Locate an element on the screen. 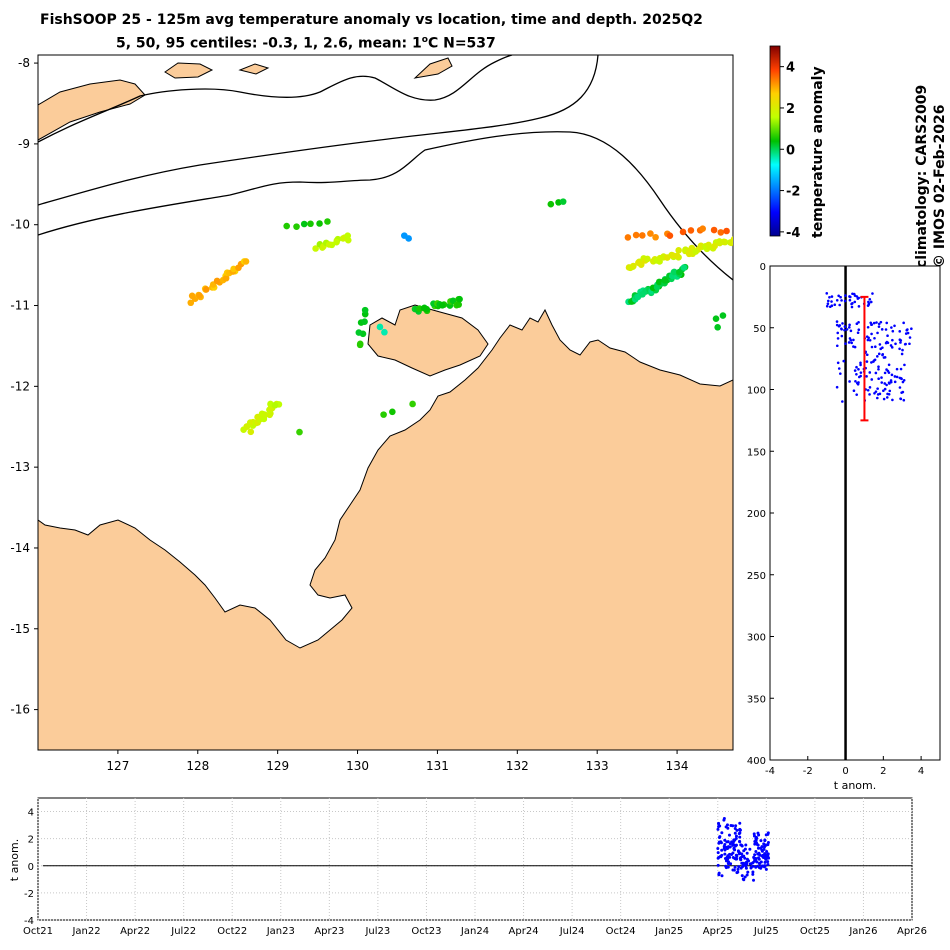 The width and height of the screenshot is (950, 950). ts-xtick-label: Jan25 is located at coordinates (668, 931).